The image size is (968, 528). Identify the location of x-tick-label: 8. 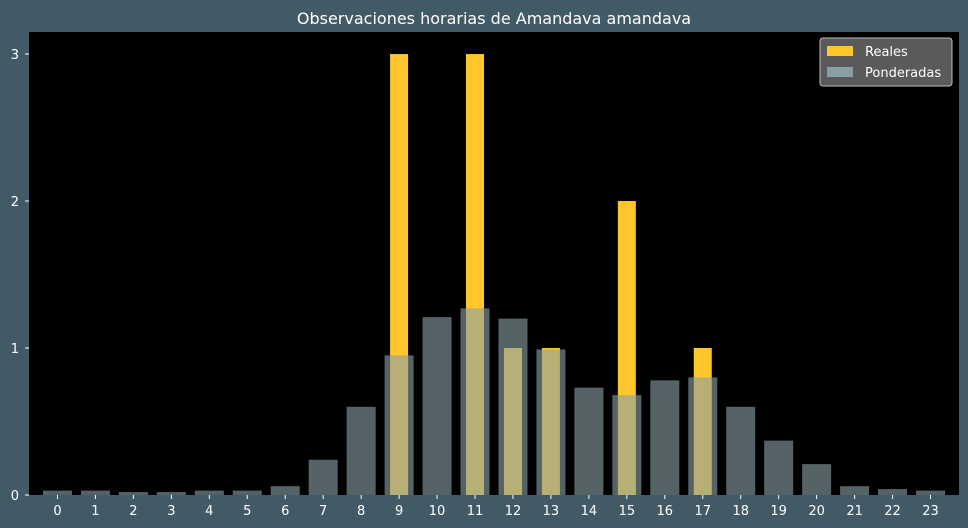
(361, 511).